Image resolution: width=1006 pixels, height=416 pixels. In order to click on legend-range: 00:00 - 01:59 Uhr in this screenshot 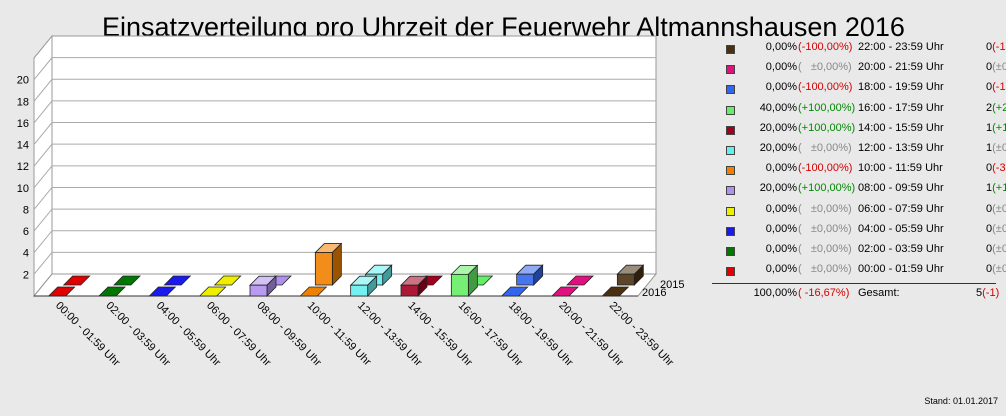, I will do `click(901, 269)`.